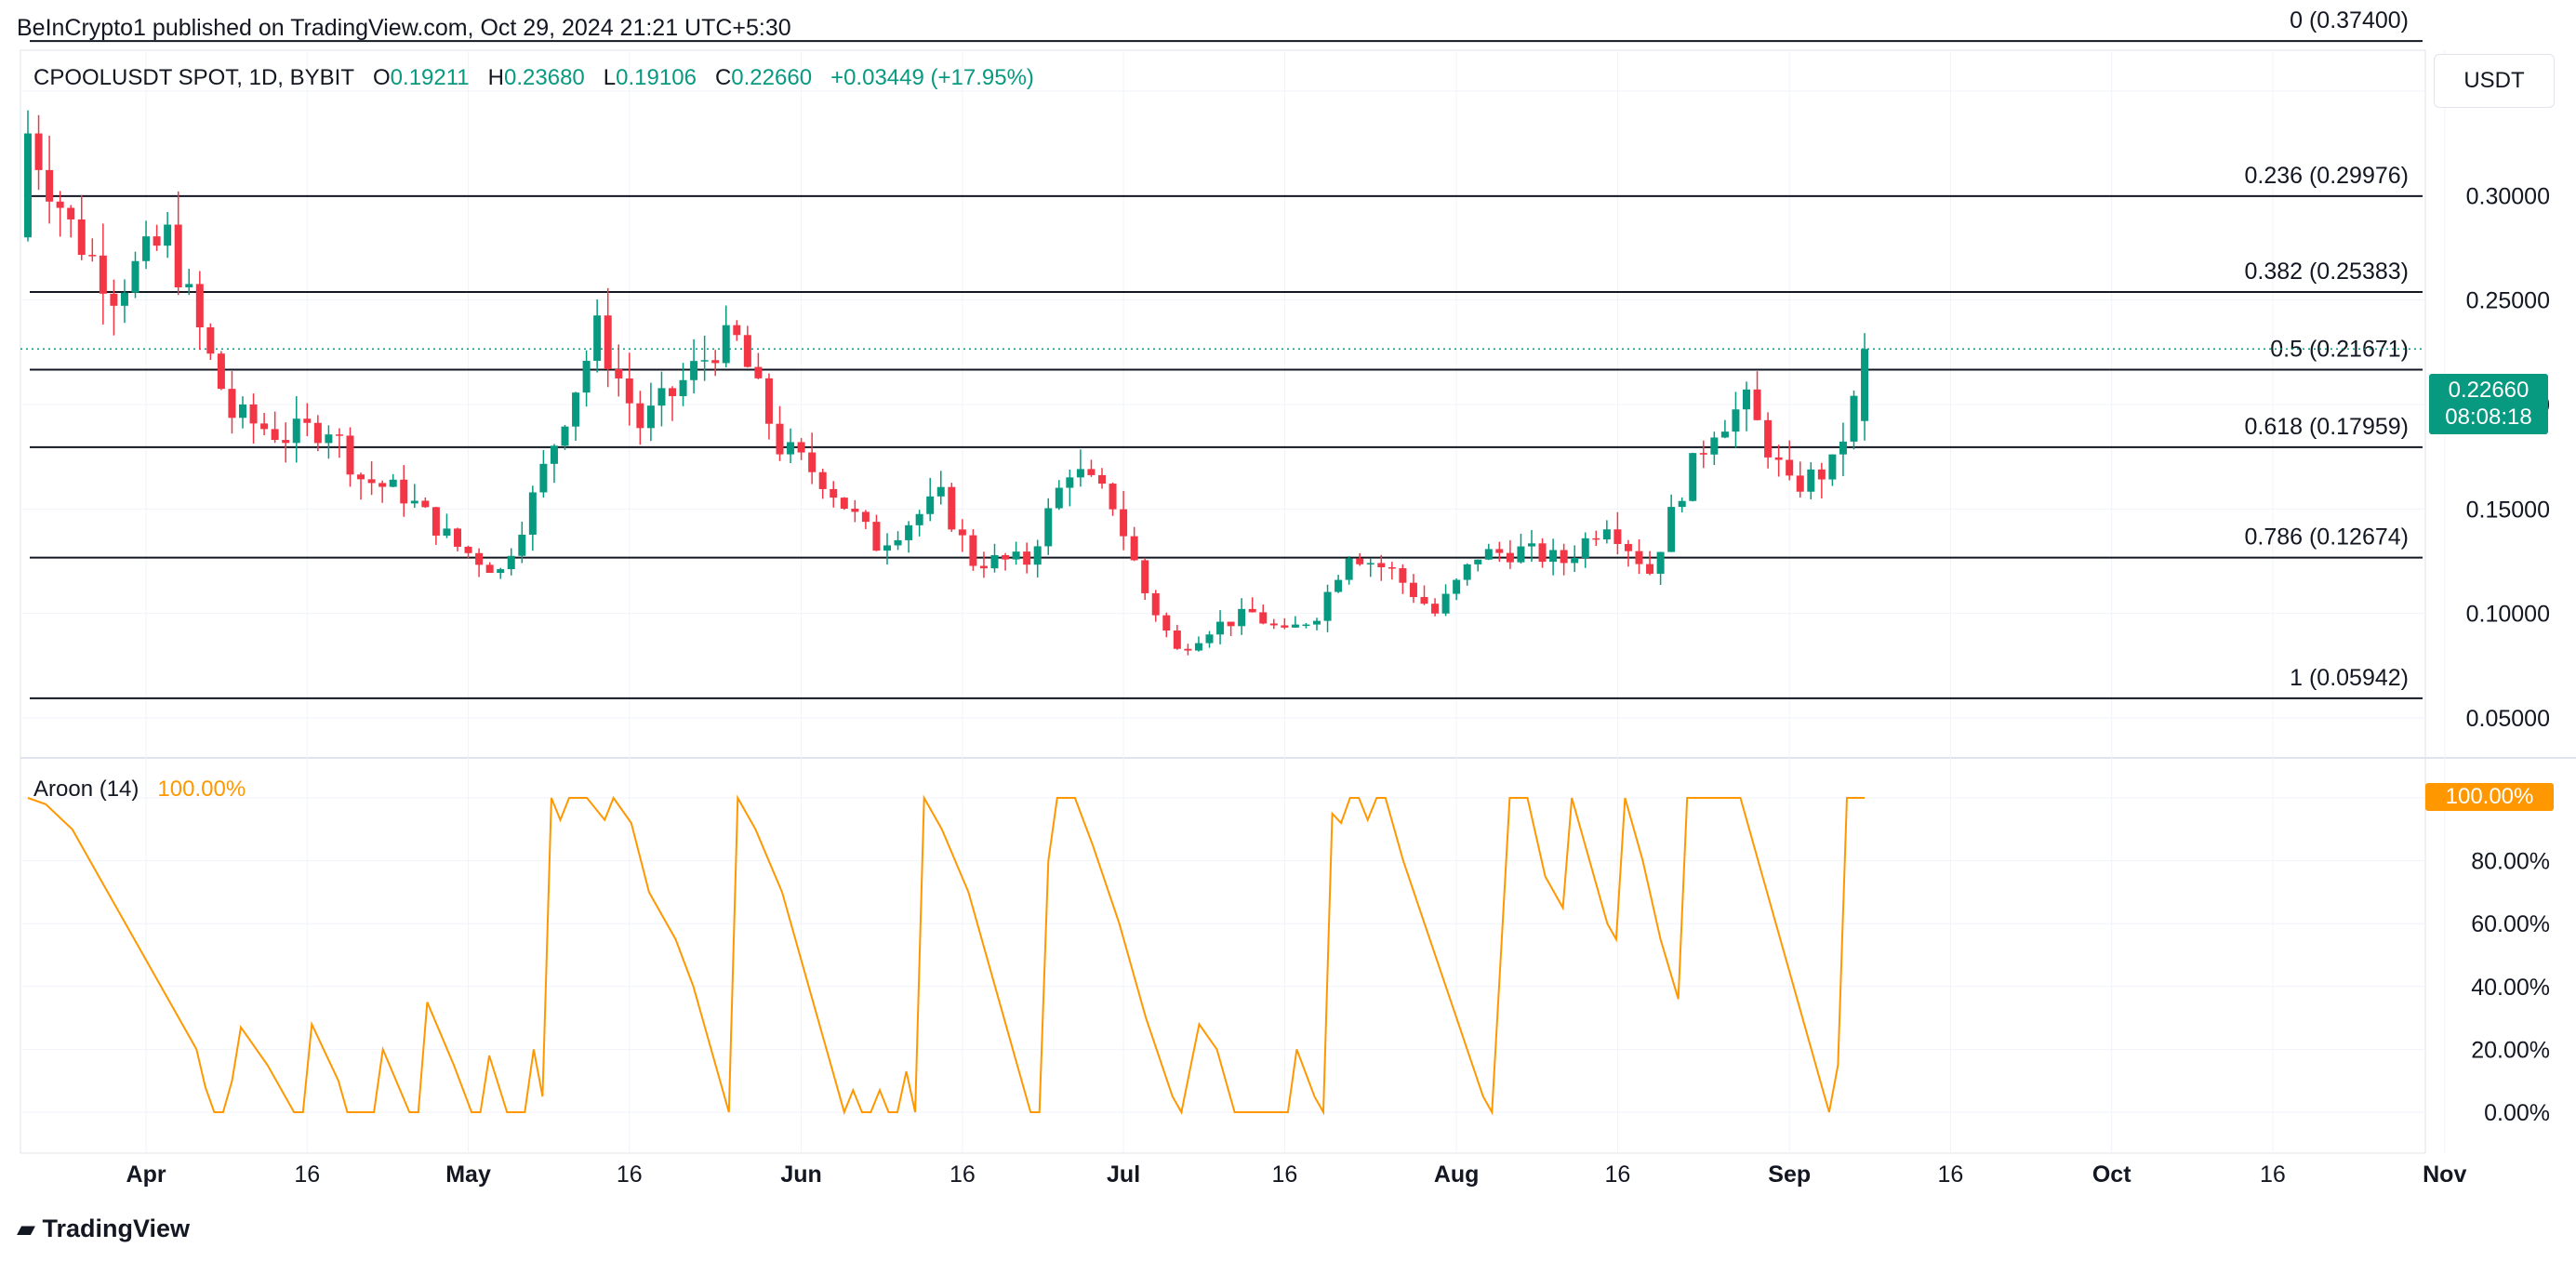 The width and height of the screenshot is (2576, 1261). What do you see at coordinates (2510, 988) in the screenshot?
I see `aroon-tick-label: 40.00%` at bounding box center [2510, 988].